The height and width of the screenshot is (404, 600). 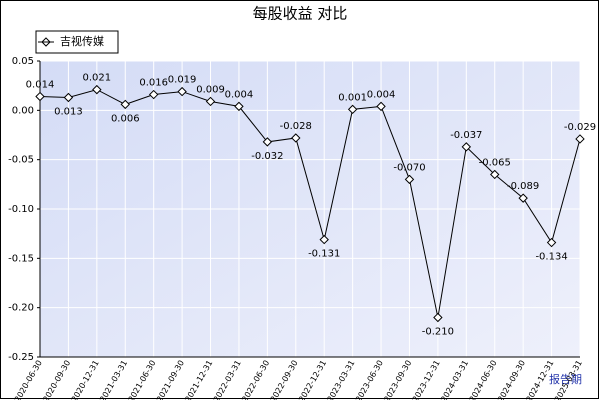 I want to click on y-tick-label: 0.00, so click(x=23, y=110).